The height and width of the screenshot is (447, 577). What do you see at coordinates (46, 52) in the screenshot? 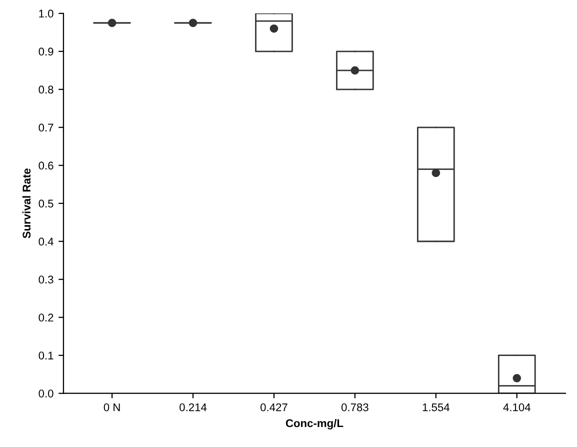
I see `y-tick-label: 0.9` at bounding box center [46, 52].